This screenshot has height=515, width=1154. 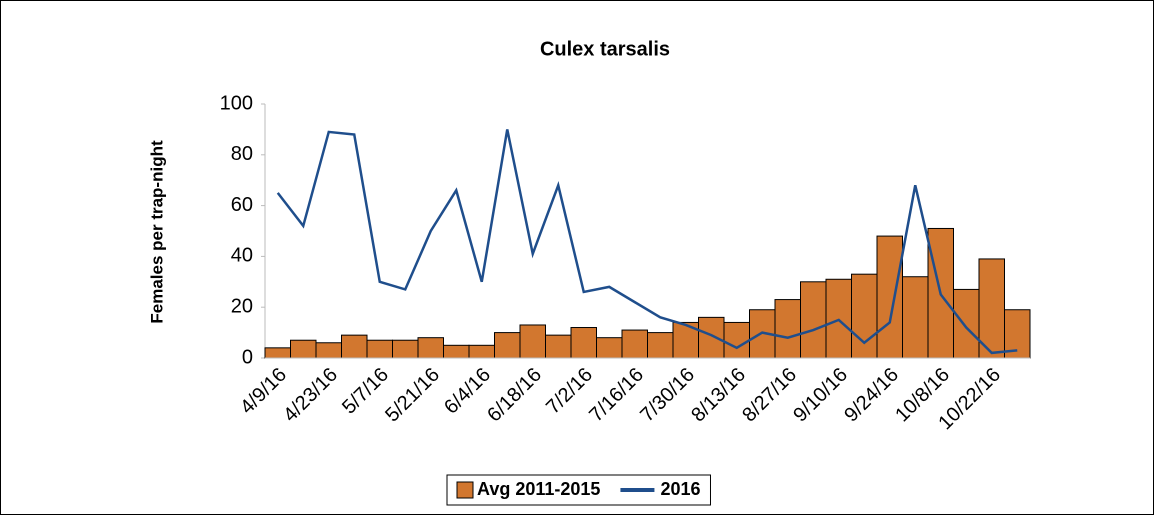 What do you see at coordinates (465, 490) in the screenshot?
I see `legend-swatch` at bounding box center [465, 490].